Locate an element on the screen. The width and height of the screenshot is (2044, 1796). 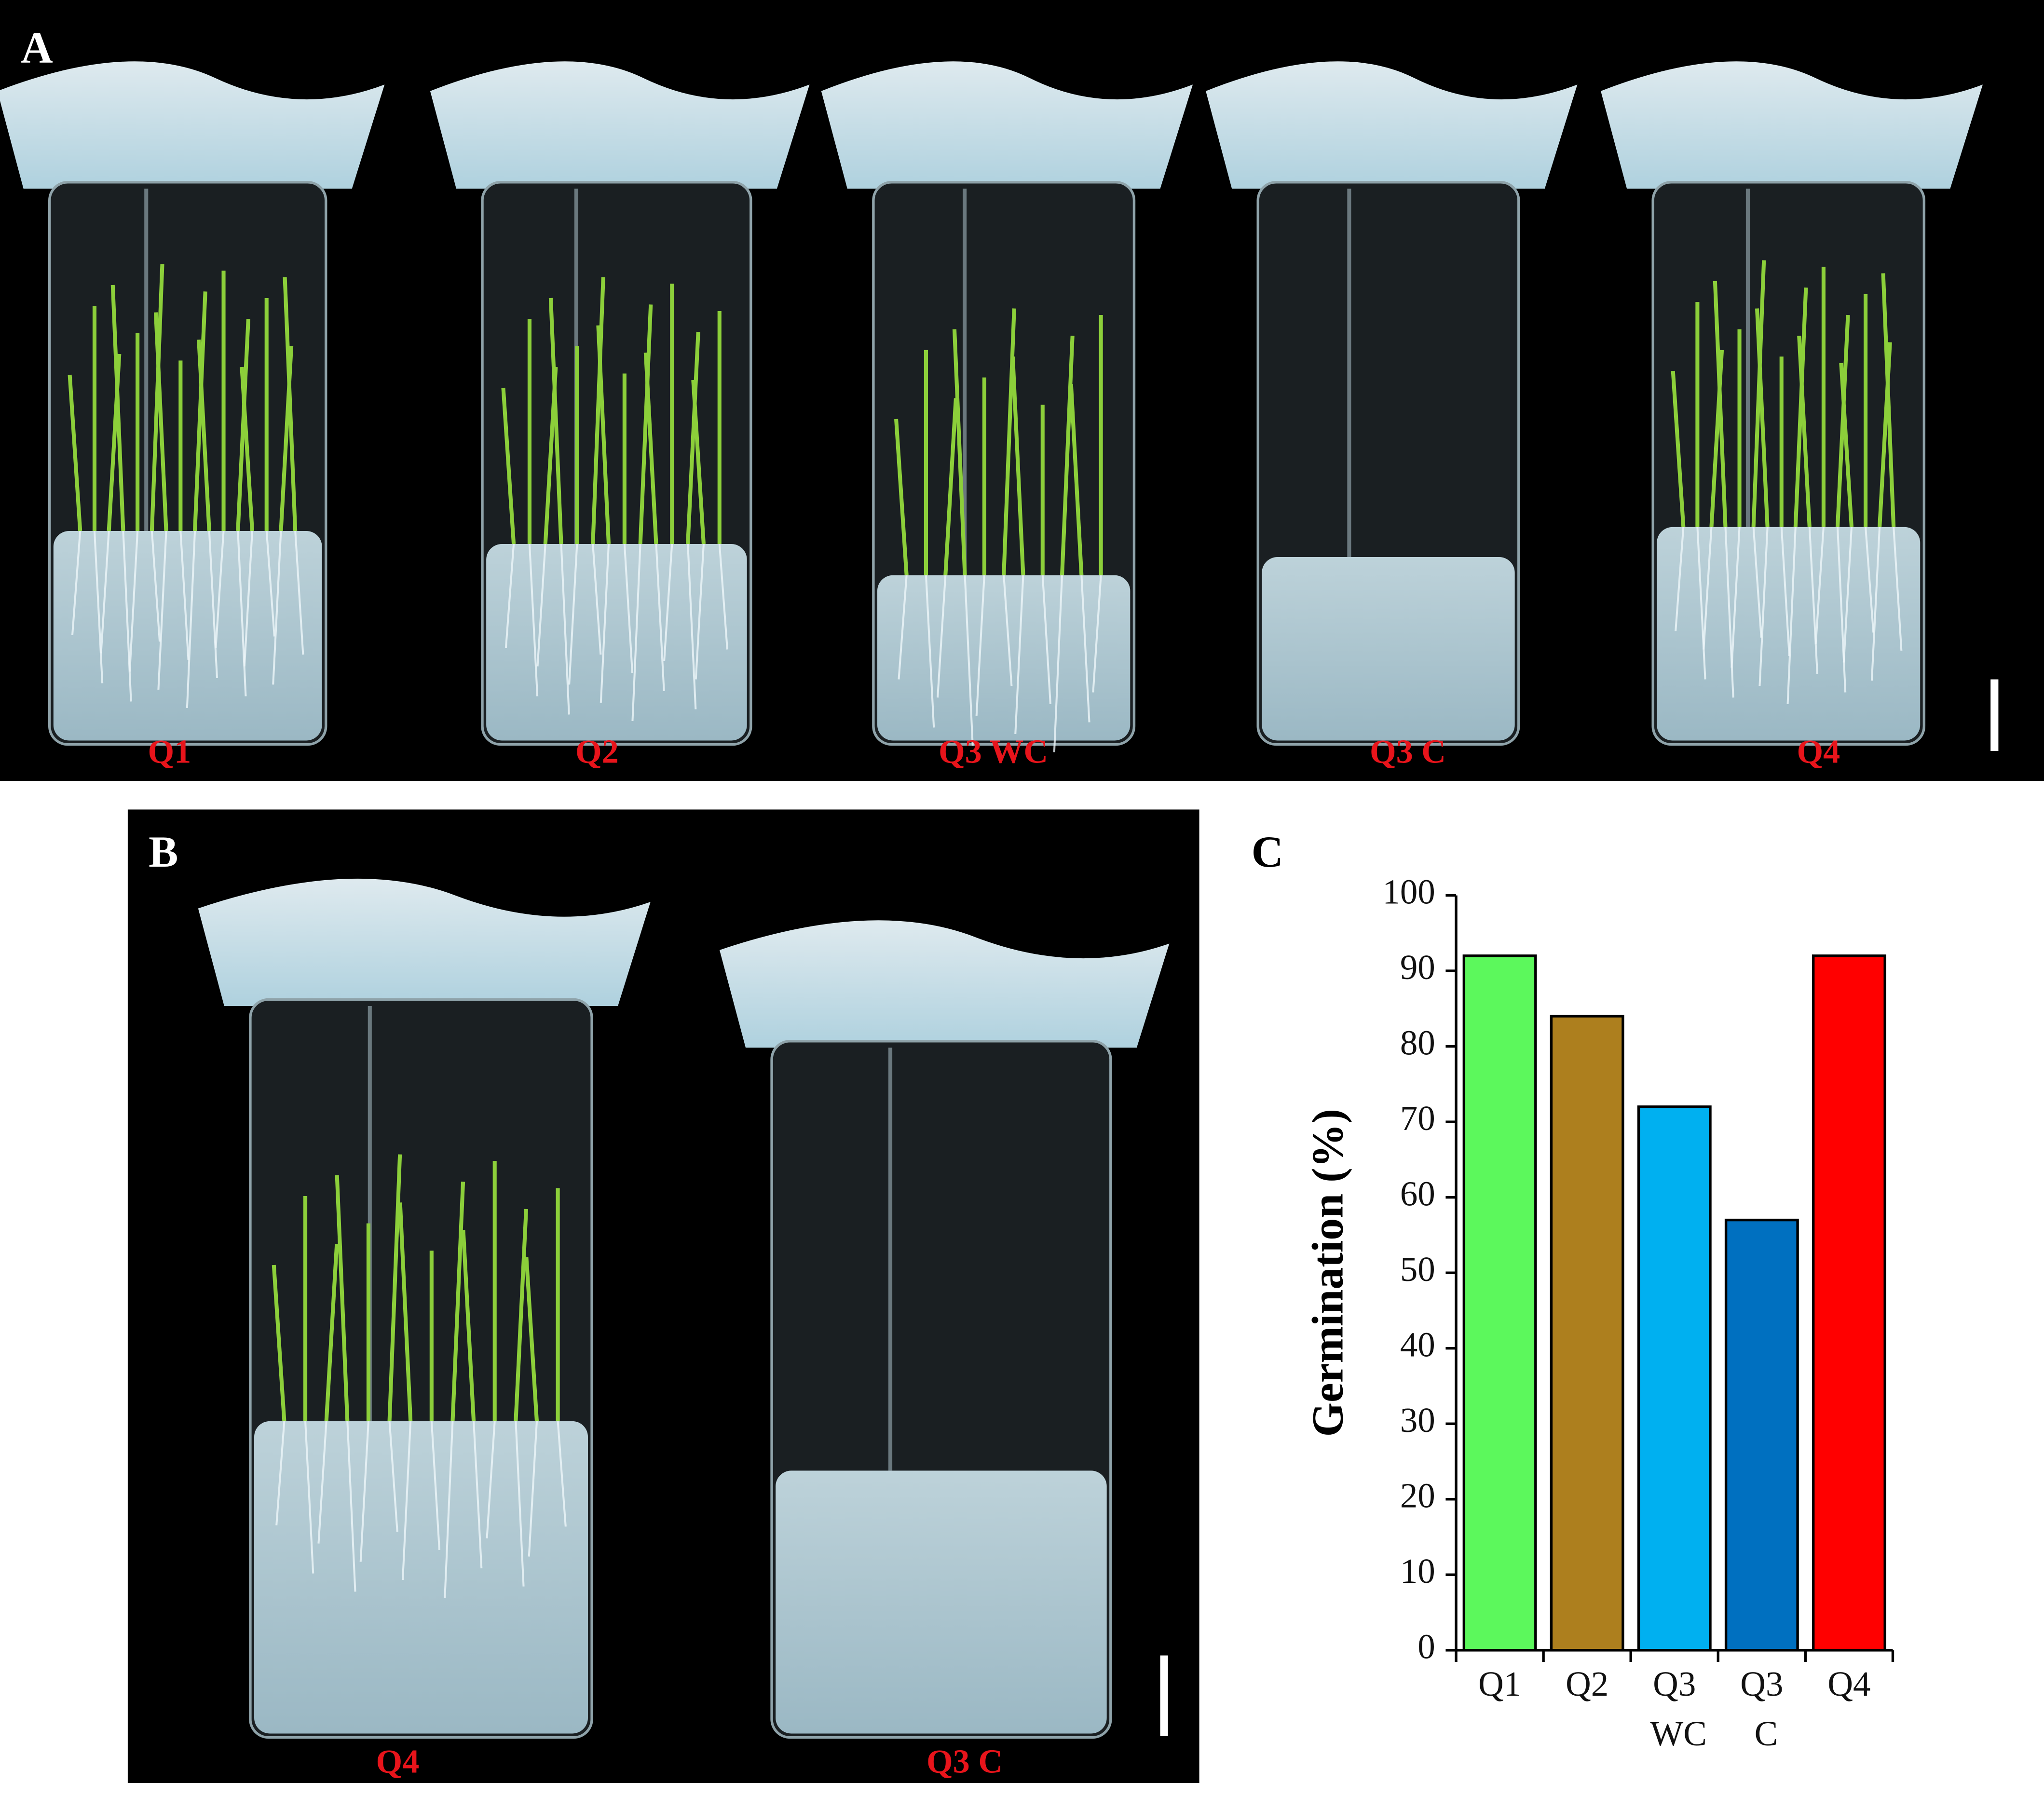
y-tick-label: 80 is located at coordinates (1417, 1042).